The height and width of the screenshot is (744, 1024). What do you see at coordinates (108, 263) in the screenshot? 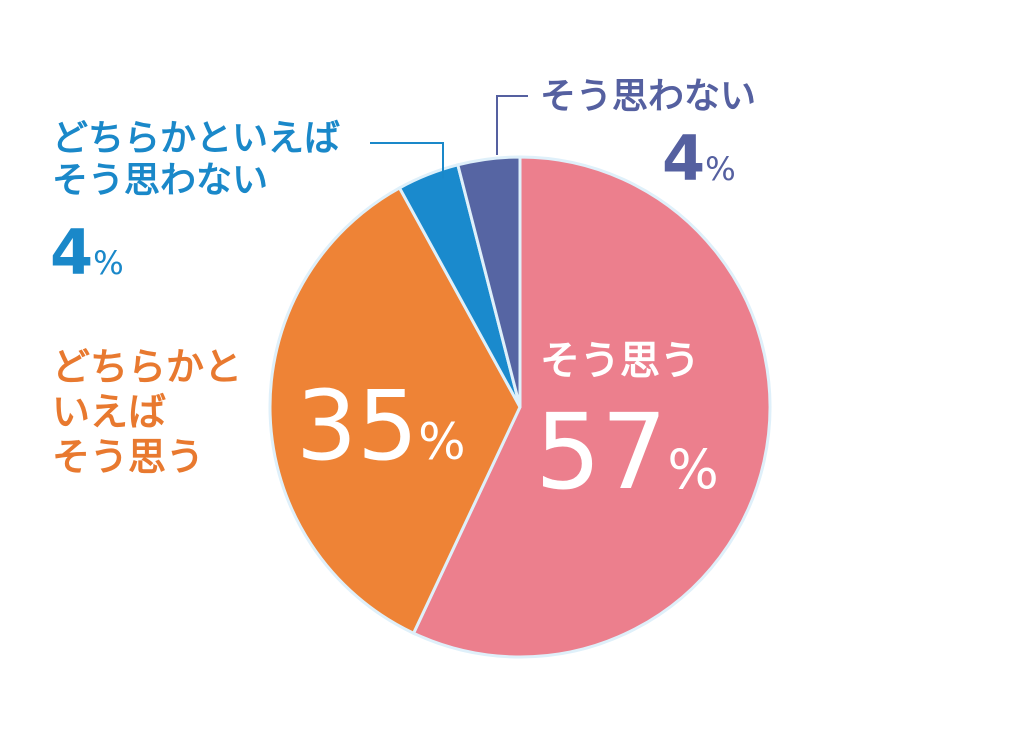
I see `label-somewhat-disagree-unit: %` at bounding box center [108, 263].